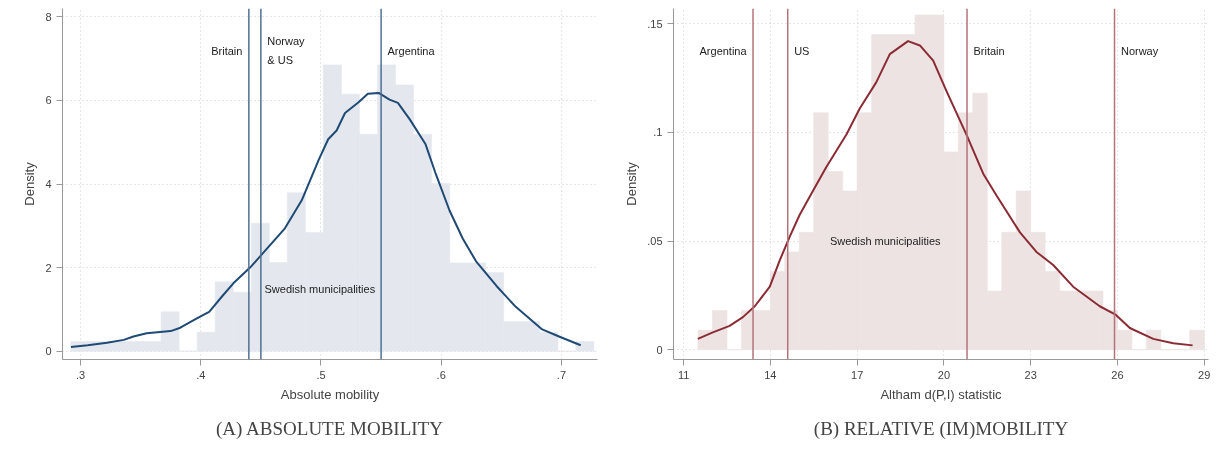  Describe the element at coordinates (201, 374) in the screenshot. I see `x-tick-label: .4` at that location.